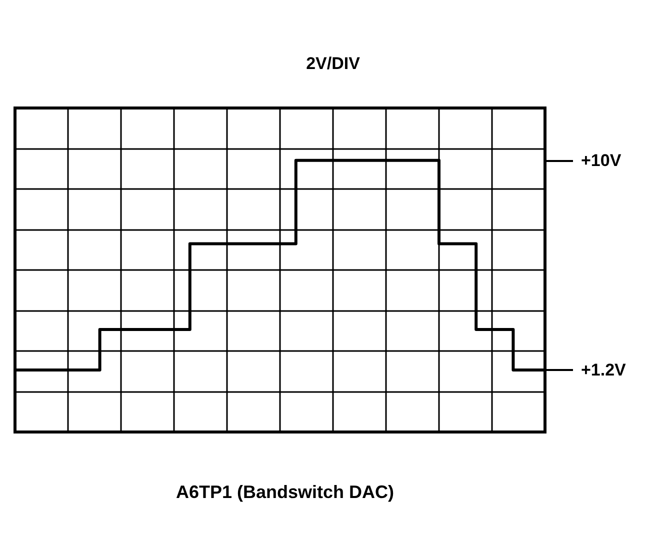 Image resolution: width=666 pixels, height=544 pixels. What do you see at coordinates (333, 63) in the screenshot?
I see `chart-title: 2V/DIV` at bounding box center [333, 63].